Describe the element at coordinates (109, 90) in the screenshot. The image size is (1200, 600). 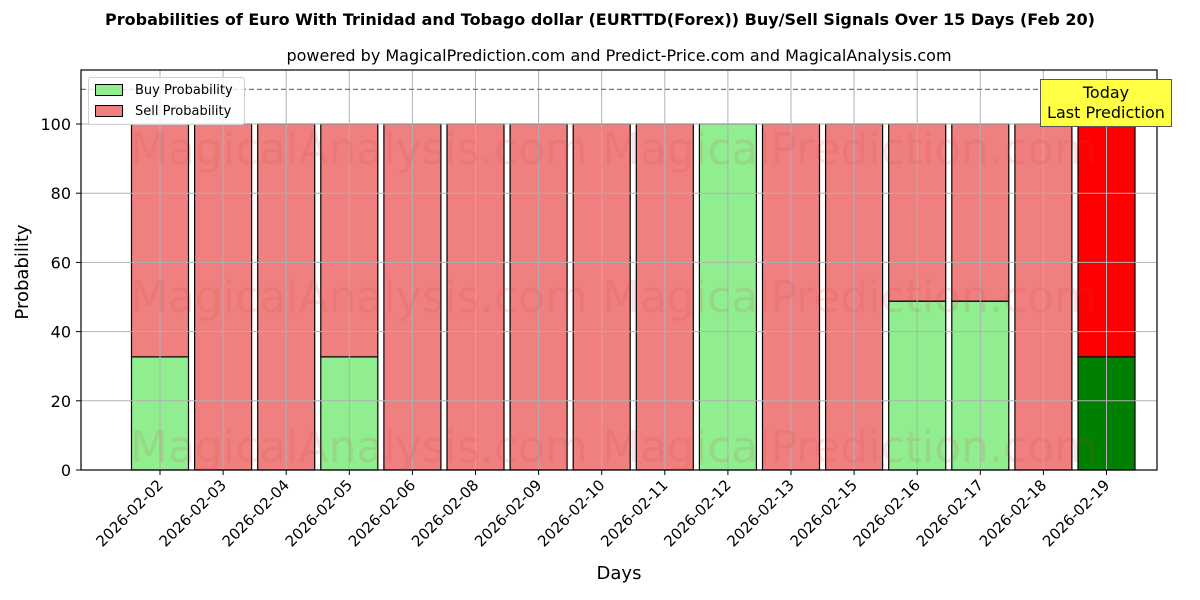
I see `buy-swatch-icon` at that location.